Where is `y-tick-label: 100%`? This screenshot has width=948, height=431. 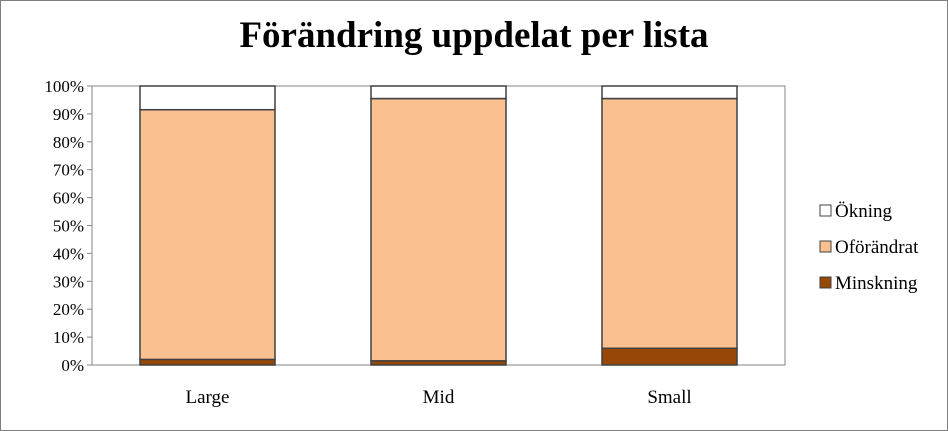 y-tick-label: 100% is located at coordinates (64, 86).